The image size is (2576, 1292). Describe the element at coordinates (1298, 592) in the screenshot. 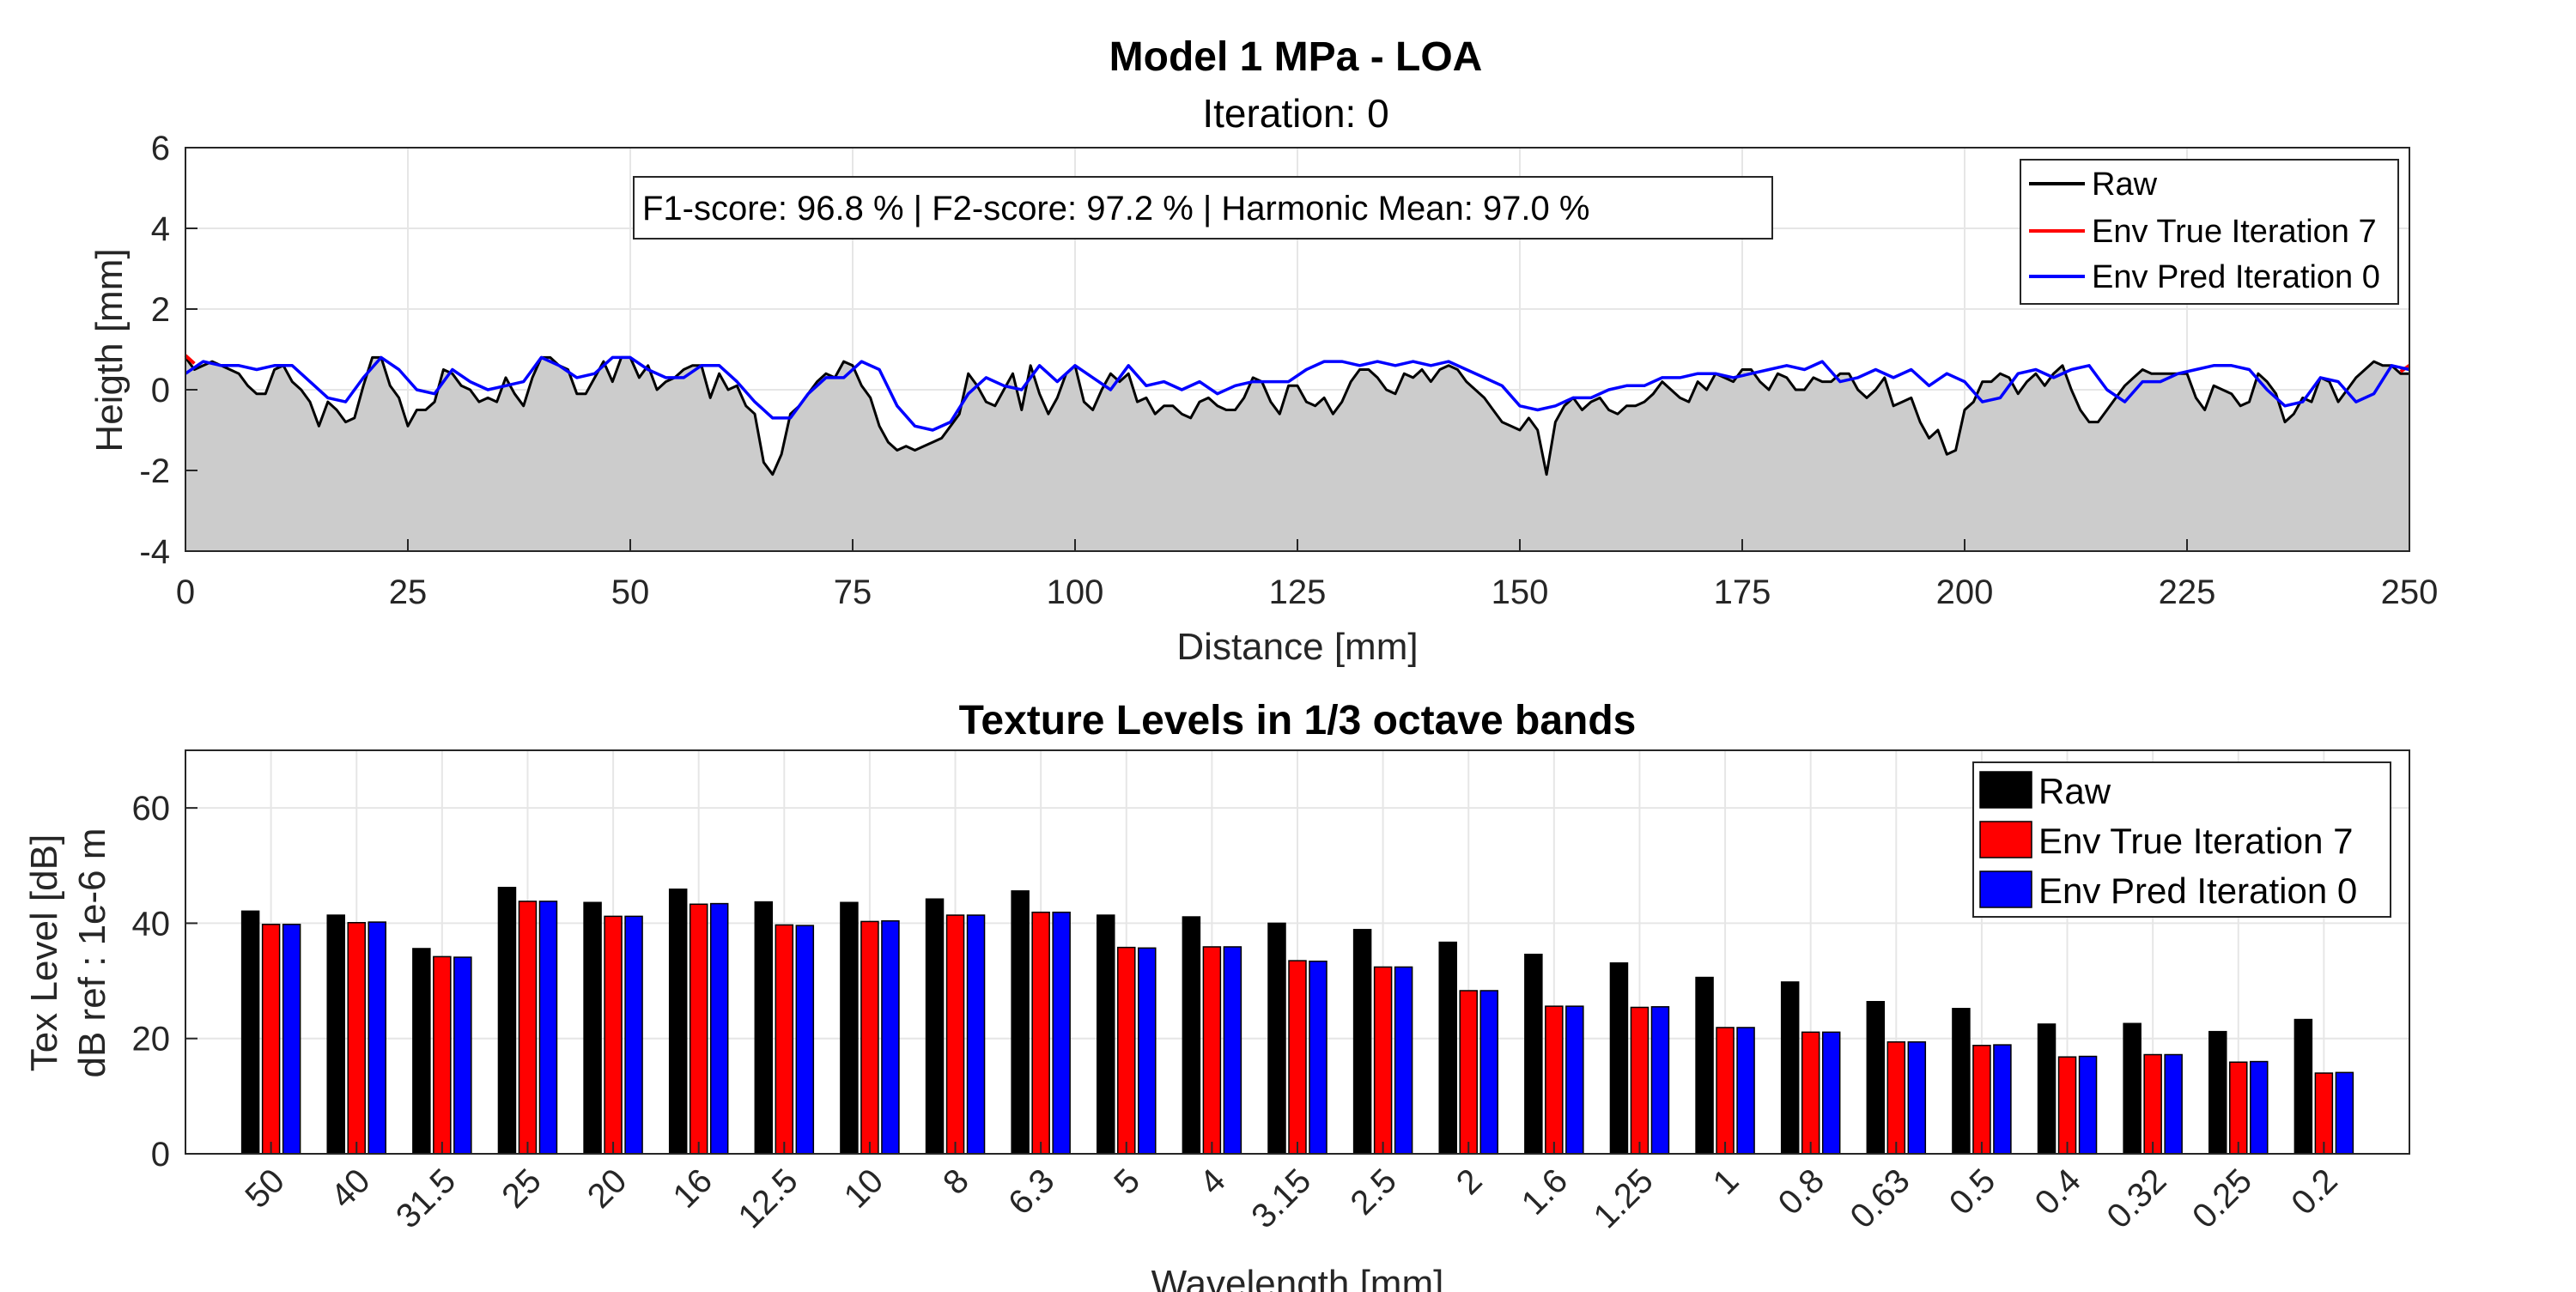

I see `profile-x-tick-label: 125` at that location.